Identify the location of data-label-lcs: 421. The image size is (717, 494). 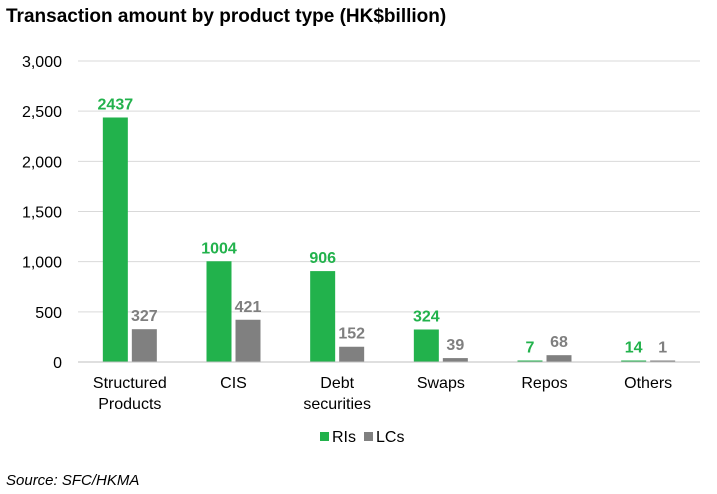
(248, 307).